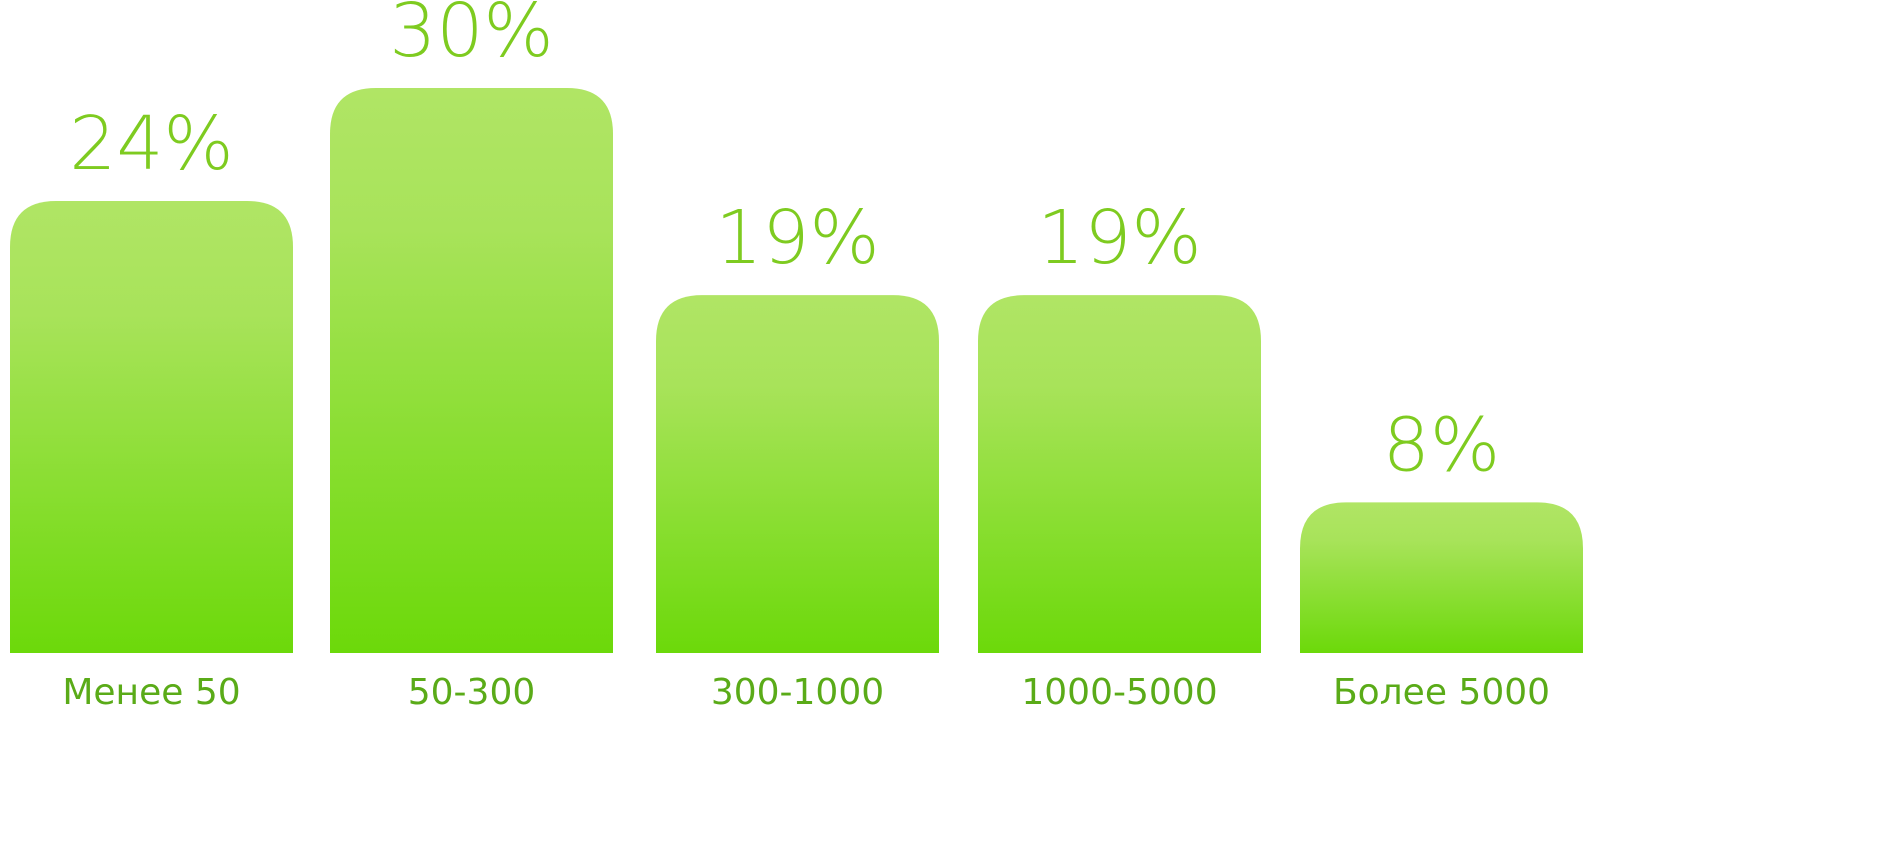 This screenshot has width=1883, height=849. What do you see at coordinates (471, 37) in the screenshot?
I see `data-label-2: 30%` at bounding box center [471, 37].